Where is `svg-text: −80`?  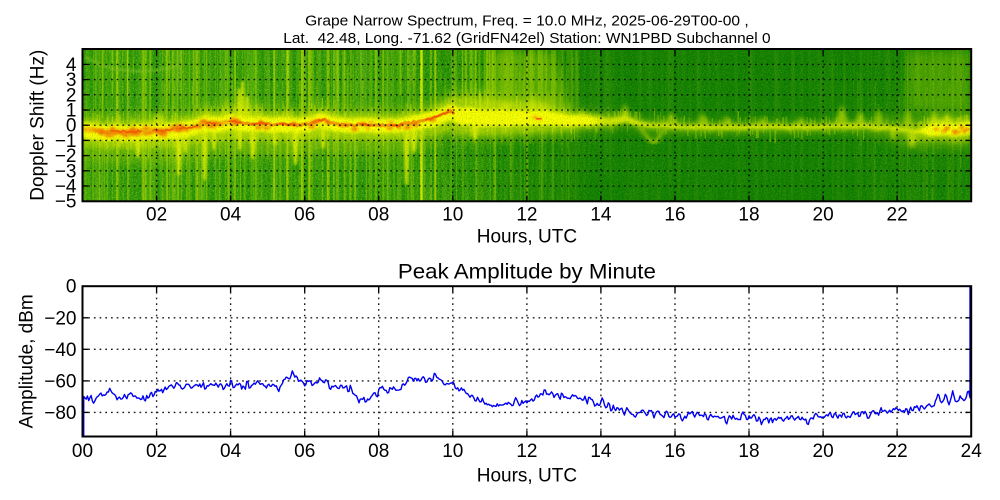 svg-text: −80 is located at coordinates (60, 413).